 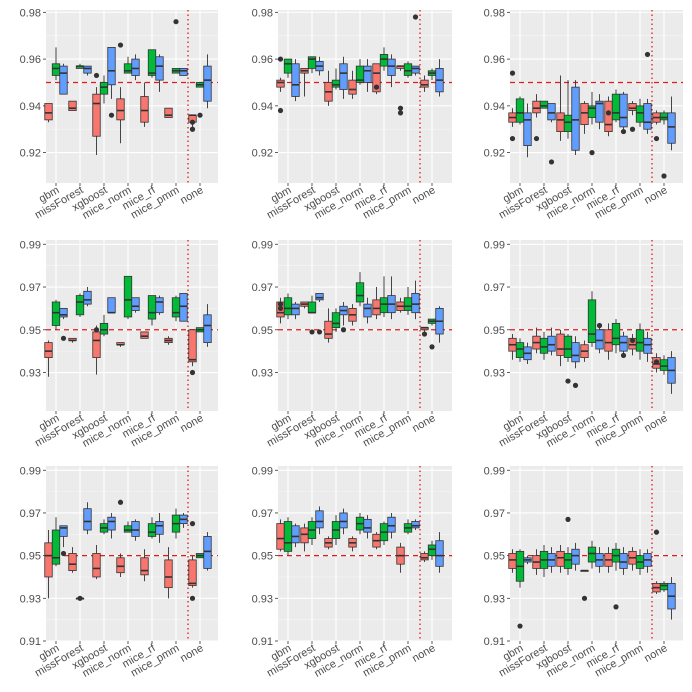 What do you see at coordinates (30, 331) in the screenshot?
I see `y-tick-label: 0.95` at bounding box center [30, 331].